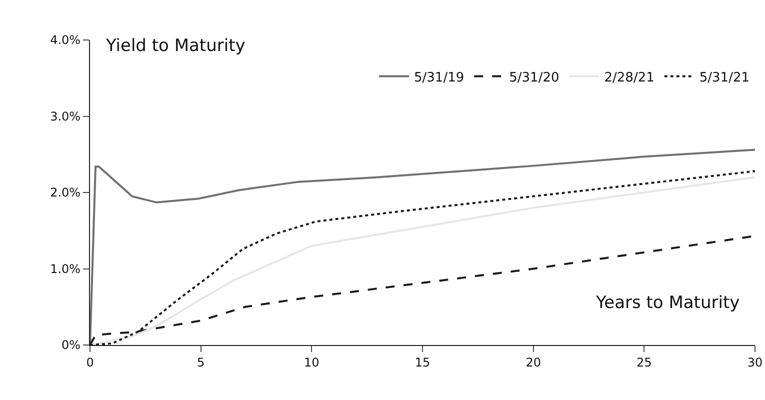 Image resolution: width=765 pixels, height=400 pixels. I want to click on y-tick-label: 3.0%, so click(65, 116).